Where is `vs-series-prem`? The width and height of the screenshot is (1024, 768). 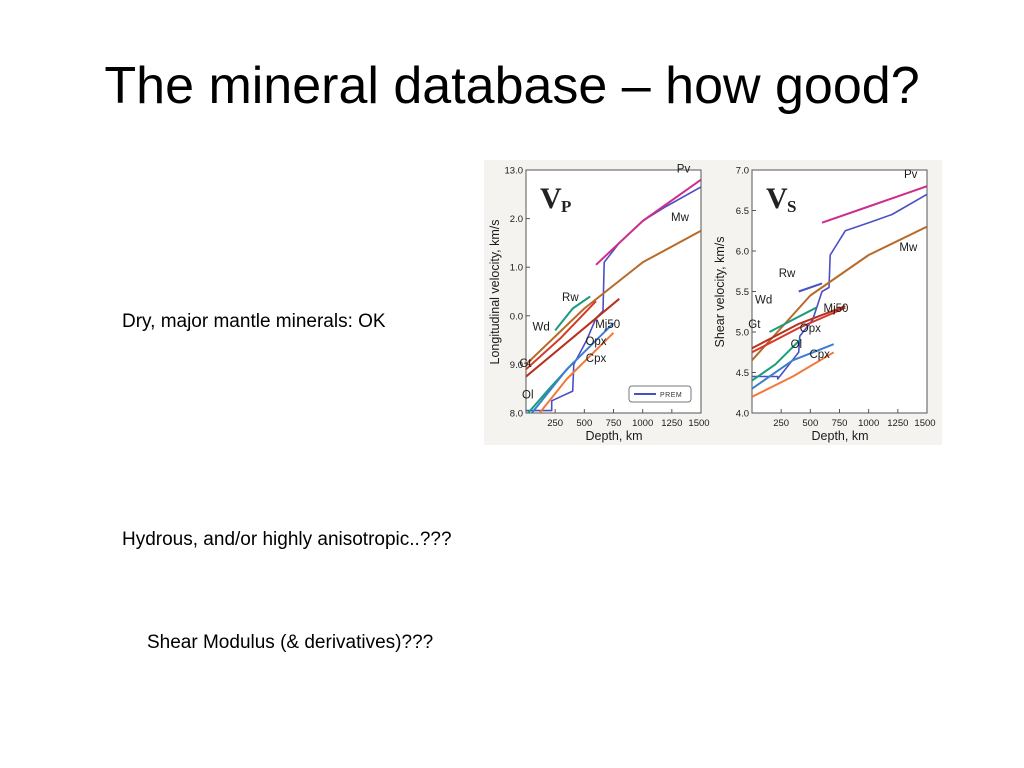 vs-series-prem is located at coordinates (839, 286).